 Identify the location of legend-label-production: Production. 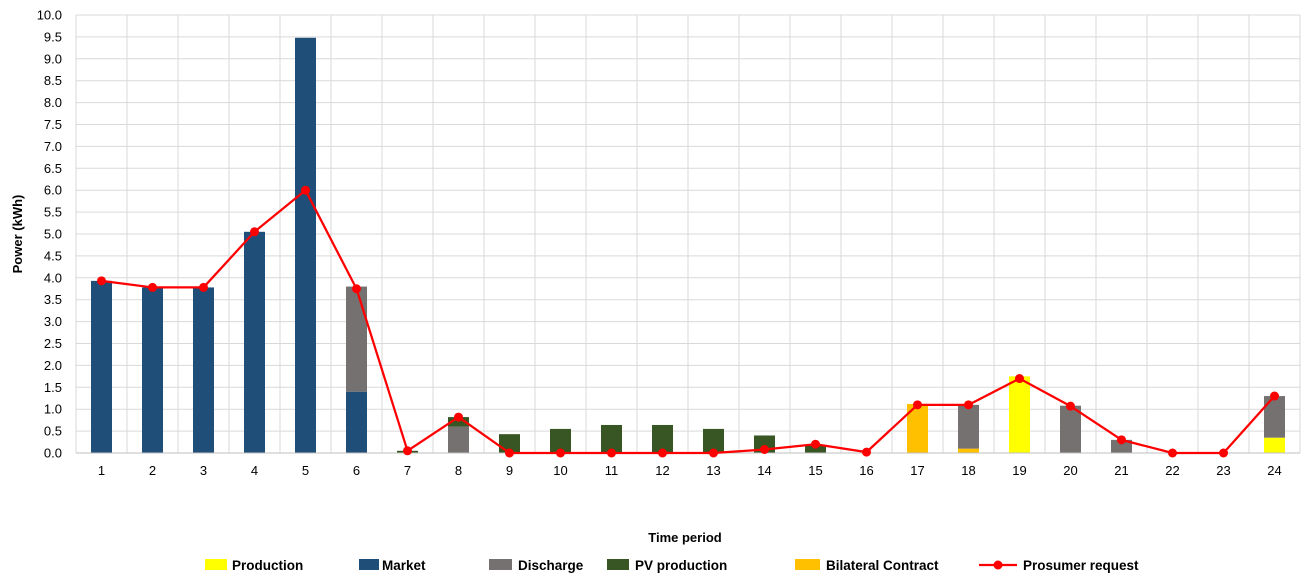
(267, 565).